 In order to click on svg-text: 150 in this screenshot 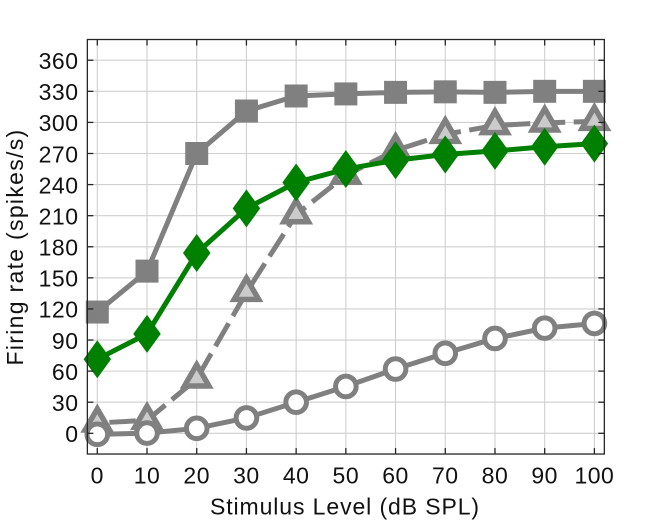, I will do `click(59, 279)`.